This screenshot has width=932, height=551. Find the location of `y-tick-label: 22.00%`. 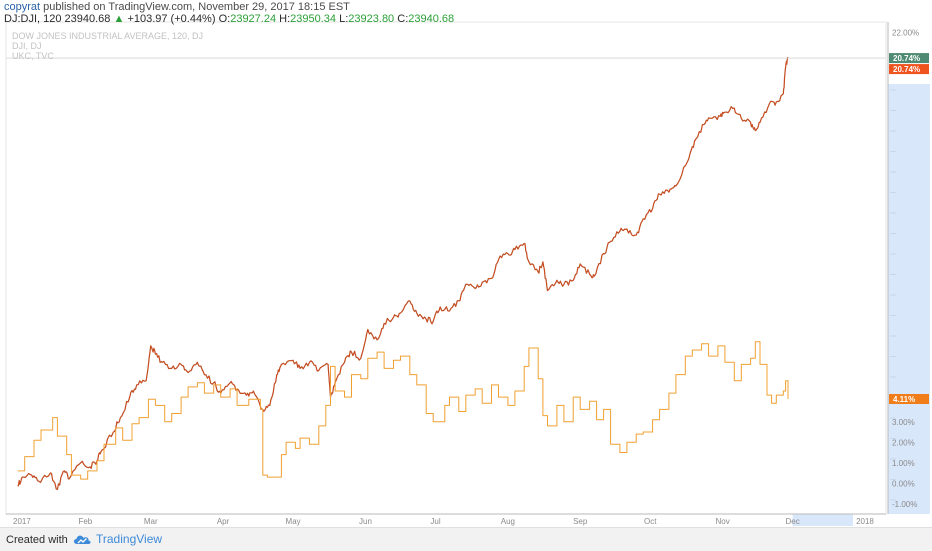

y-tick-label: 22.00% is located at coordinates (905, 32).